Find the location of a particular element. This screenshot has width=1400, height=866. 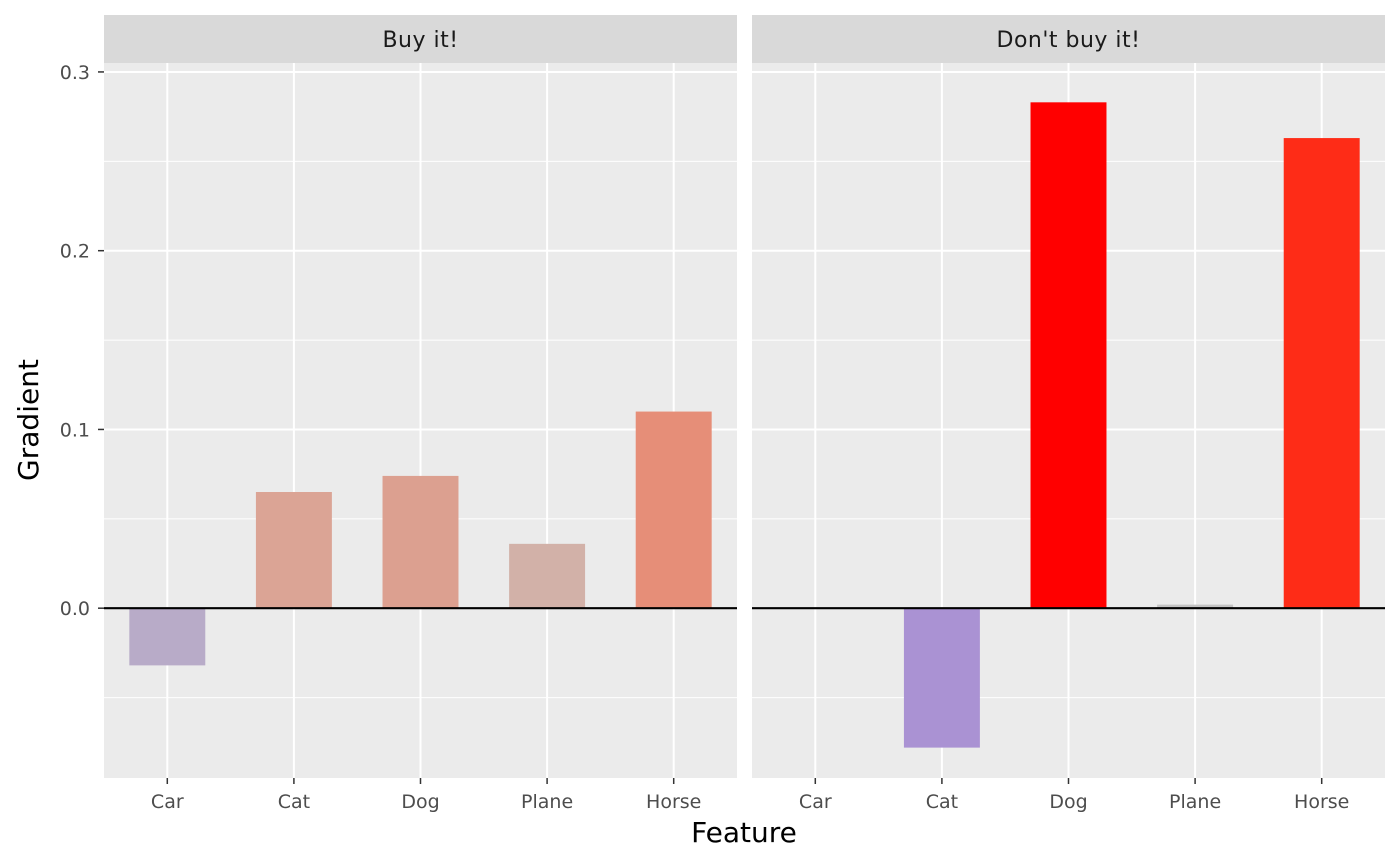

y-tick-label: 0.1 is located at coordinates (75, 430).